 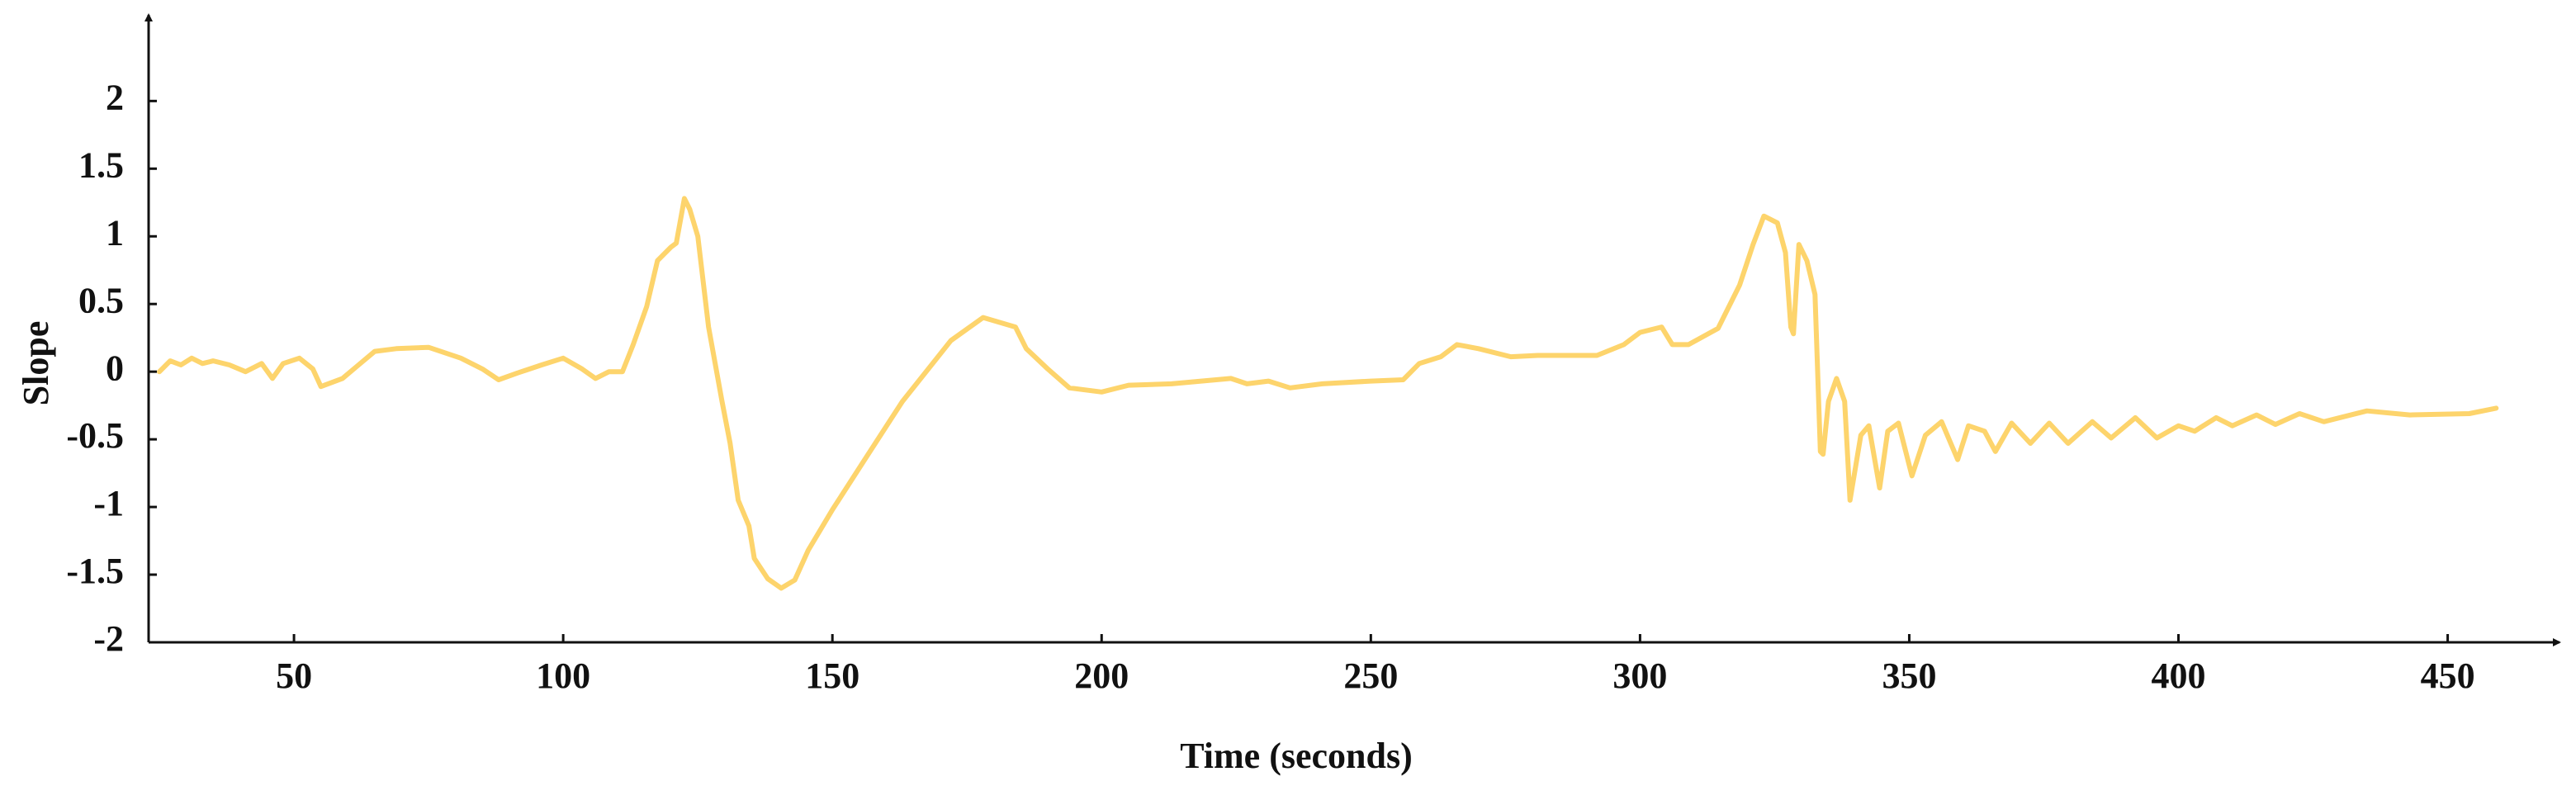 What do you see at coordinates (115, 97) in the screenshot?
I see `y-tick-label: 2` at bounding box center [115, 97].